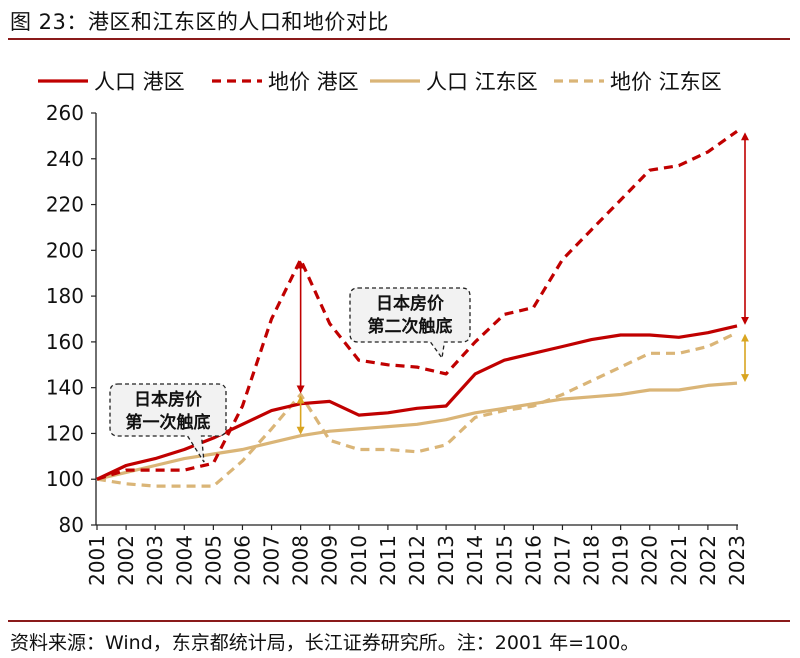 The image size is (800, 658). What do you see at coordinates (97, 560) in the screenshot?
I see `x-tick-label: 2001` at bounding box center [97, 560].